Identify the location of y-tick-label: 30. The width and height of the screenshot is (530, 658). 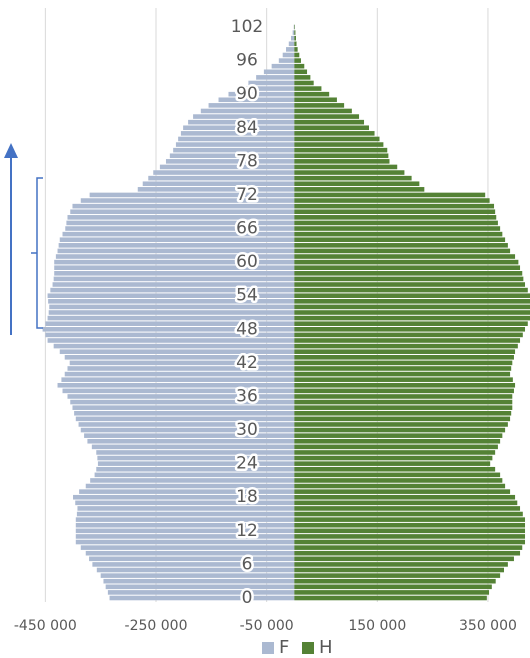
(247, 430).